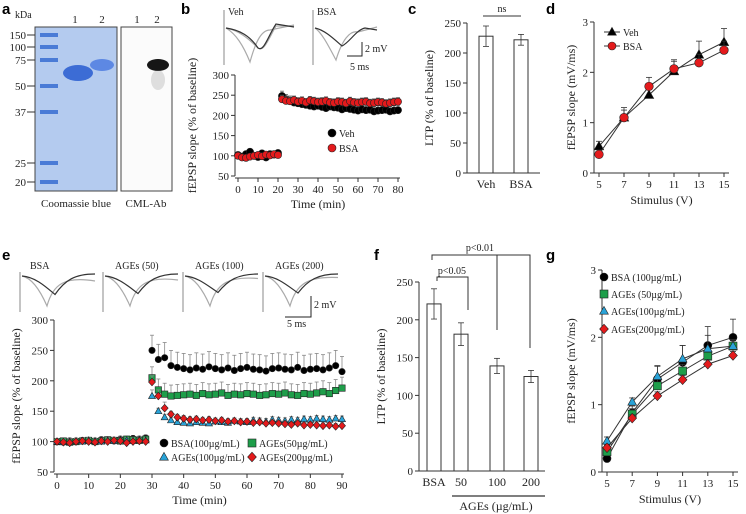 The width and height of the screenshot is (746, 514). Describe the element at coordinates (658, 484) in the screenshot. I see `x-tick-label: 9` at that location.